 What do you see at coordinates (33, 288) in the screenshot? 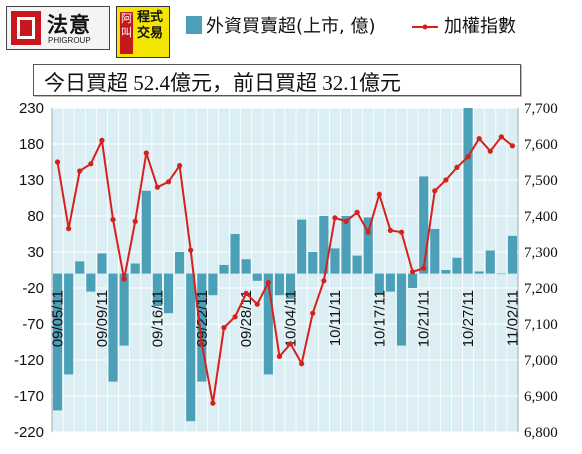
I see `y-left-tick-label: -20` at bounding box center [33, 288].